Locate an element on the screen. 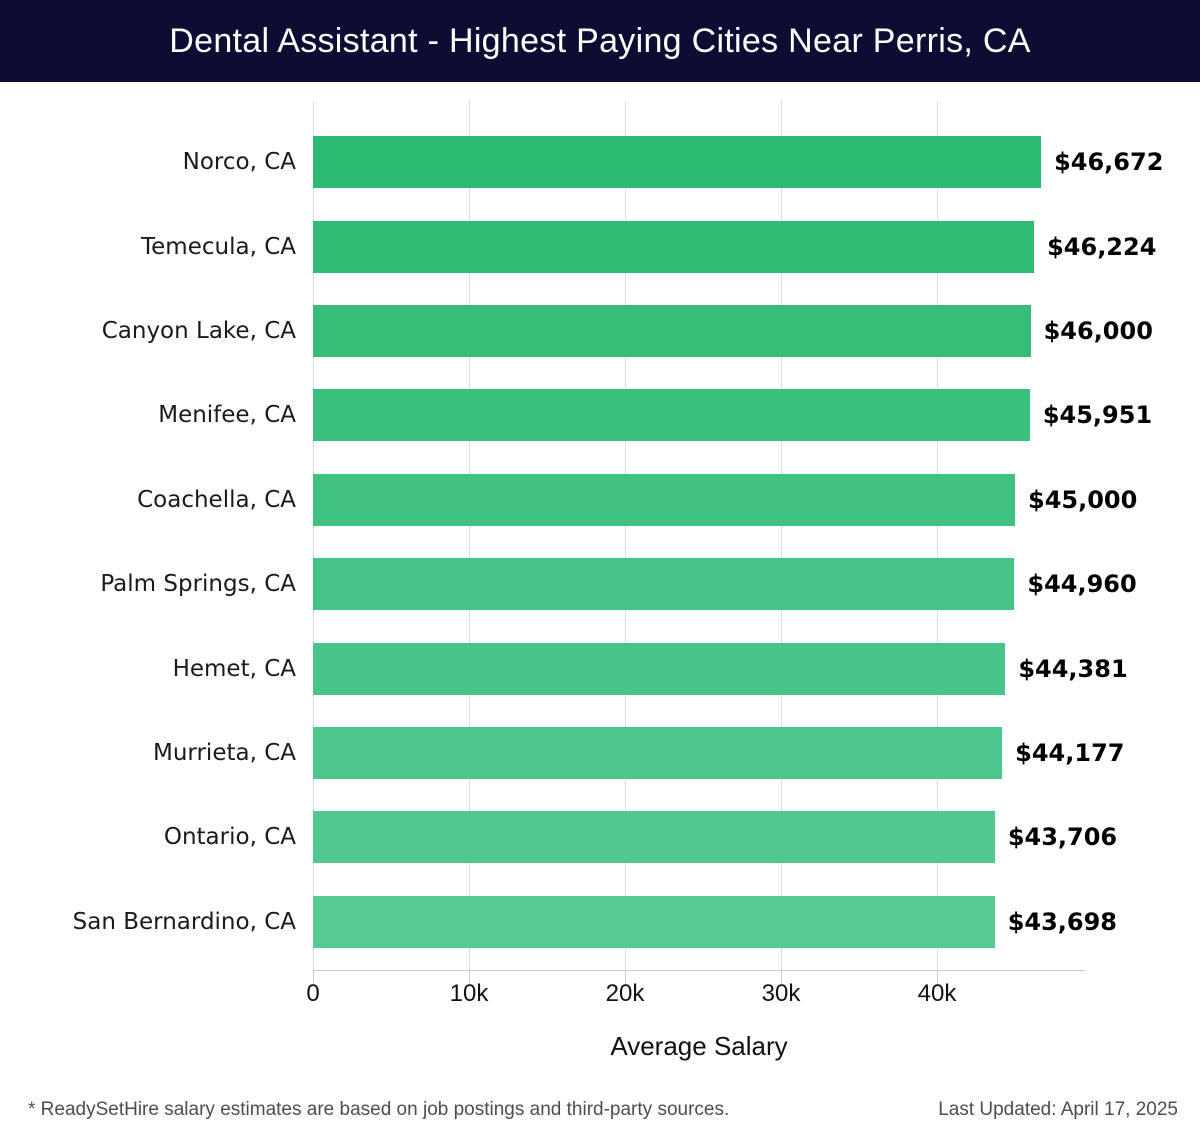 Image resolution: width=1200 pixels, height=1140 pixels. bar-zone: $45,951 is located at coordinates (756, 415).